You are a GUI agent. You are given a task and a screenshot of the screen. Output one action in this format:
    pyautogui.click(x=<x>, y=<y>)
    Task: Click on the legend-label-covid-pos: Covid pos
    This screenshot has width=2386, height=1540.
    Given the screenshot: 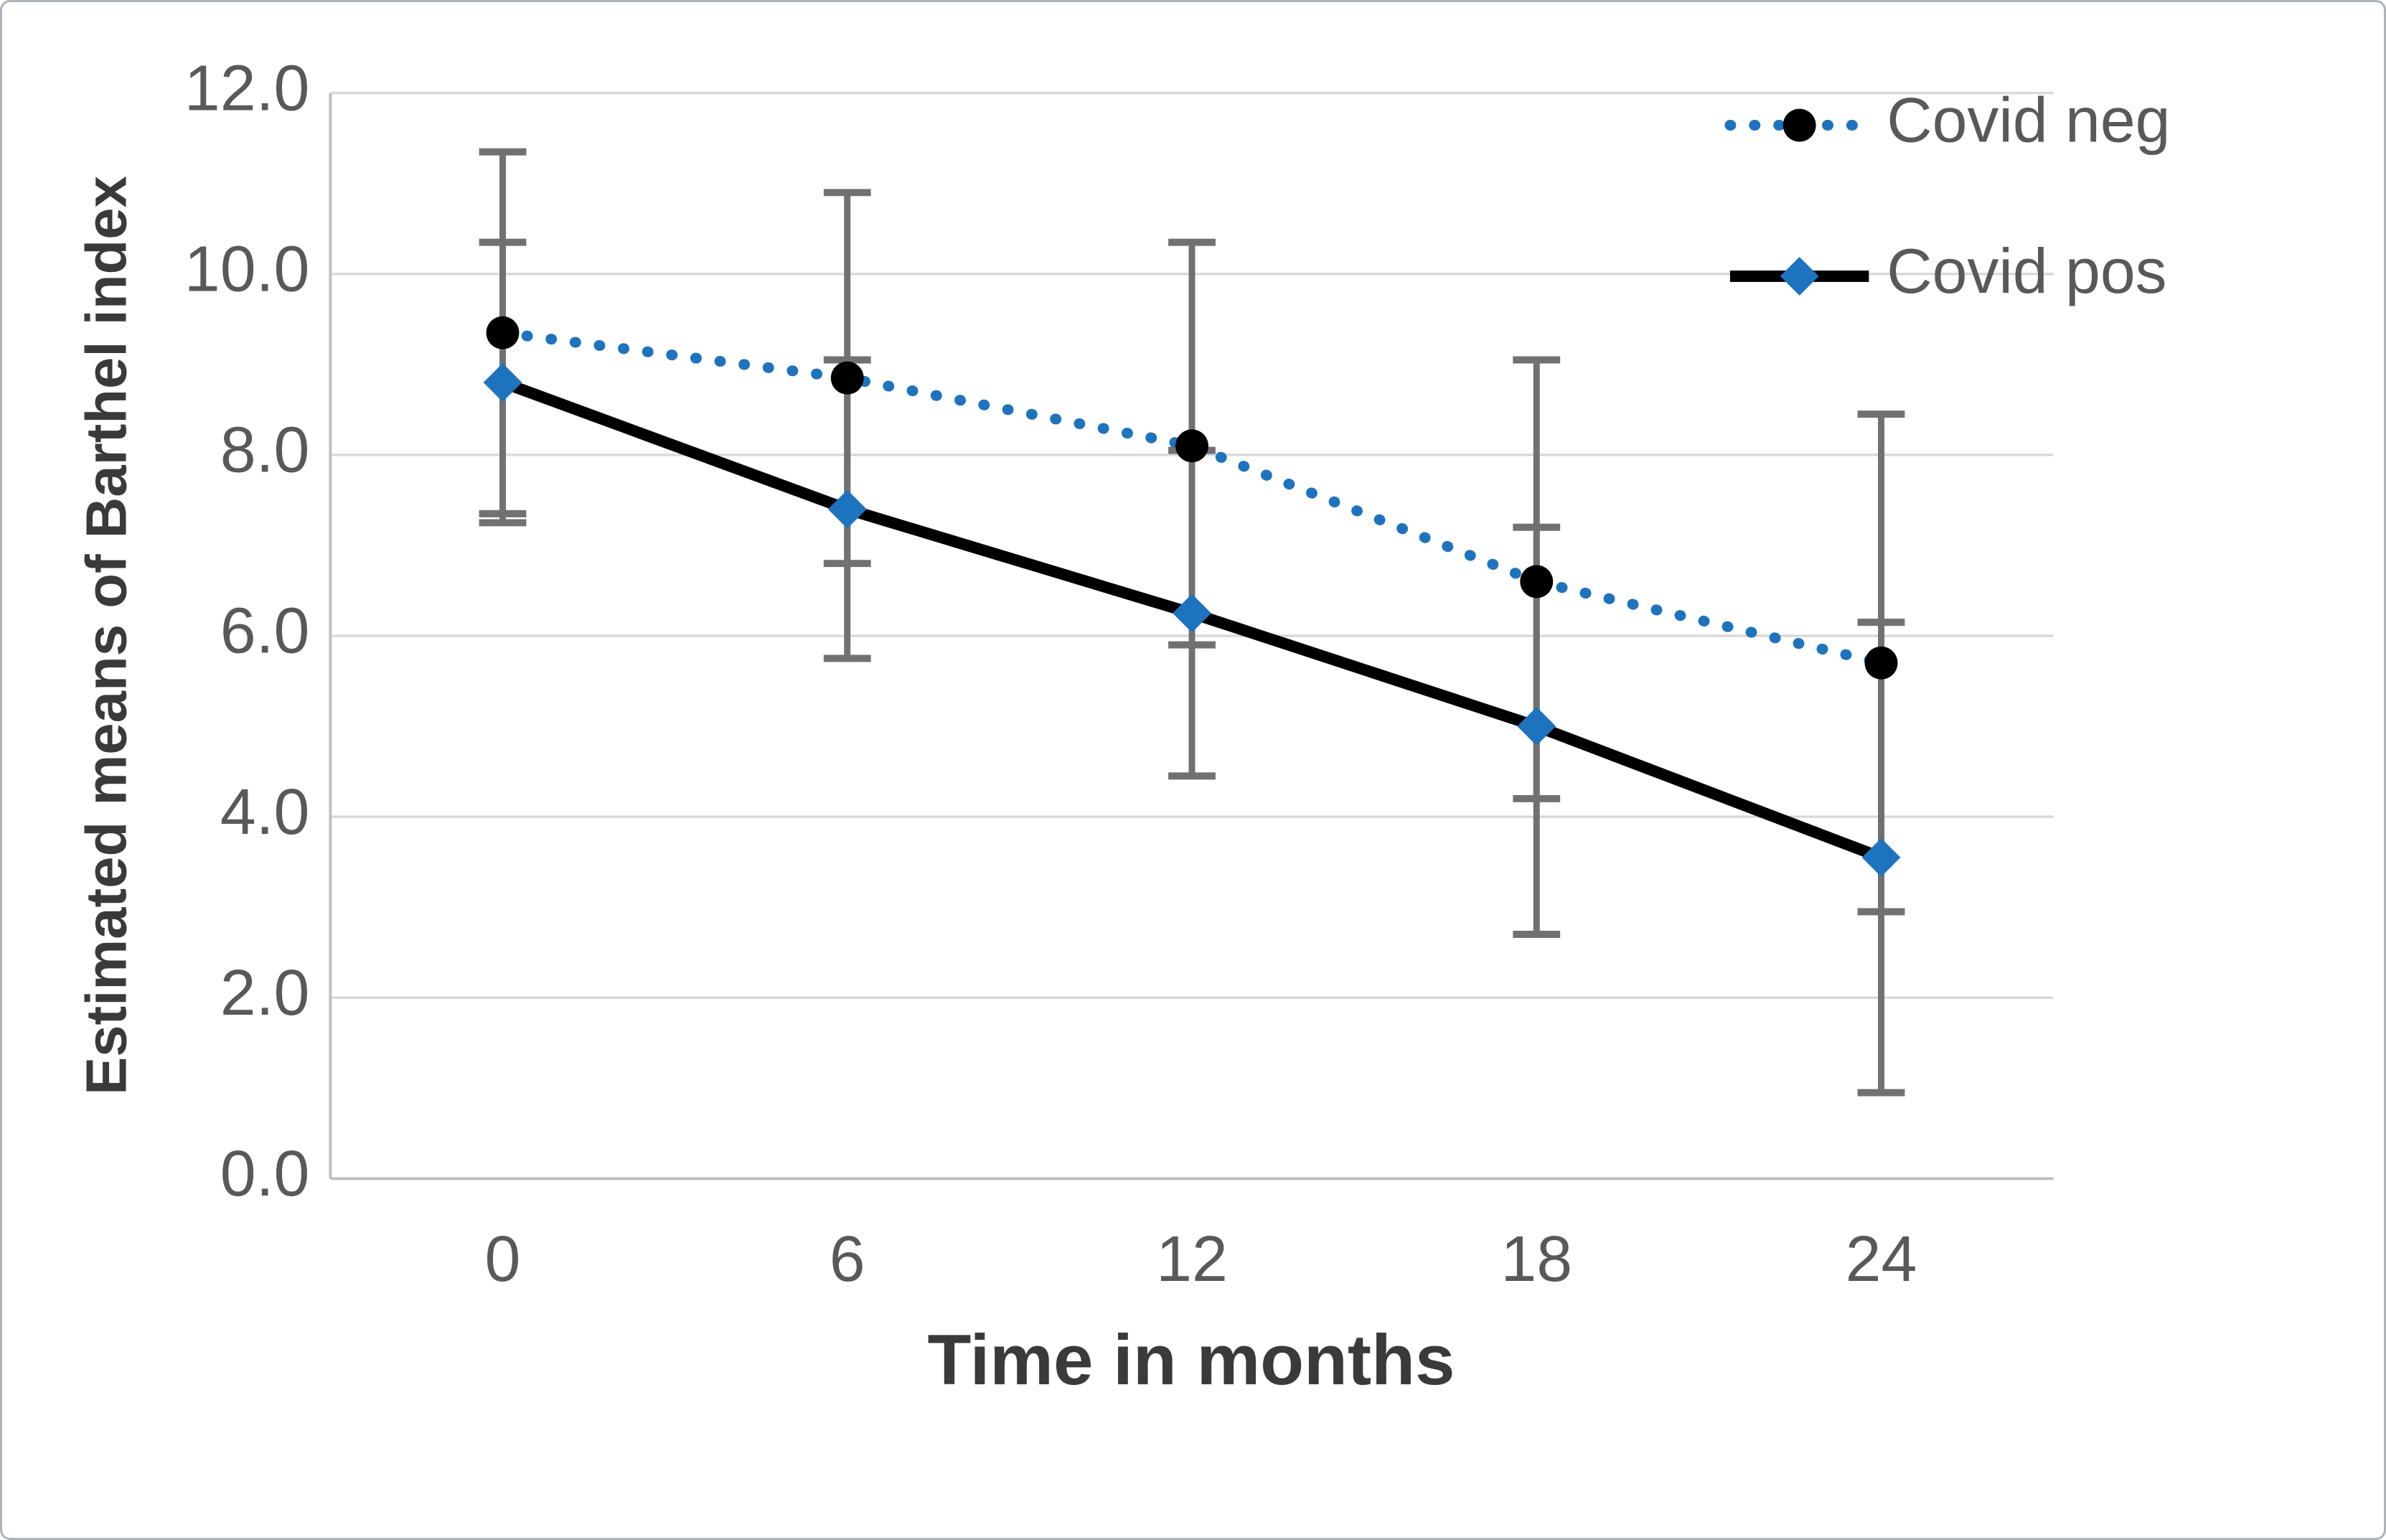 What is the action you would take?
    pyautogui.click(x=2026, y=271)
    